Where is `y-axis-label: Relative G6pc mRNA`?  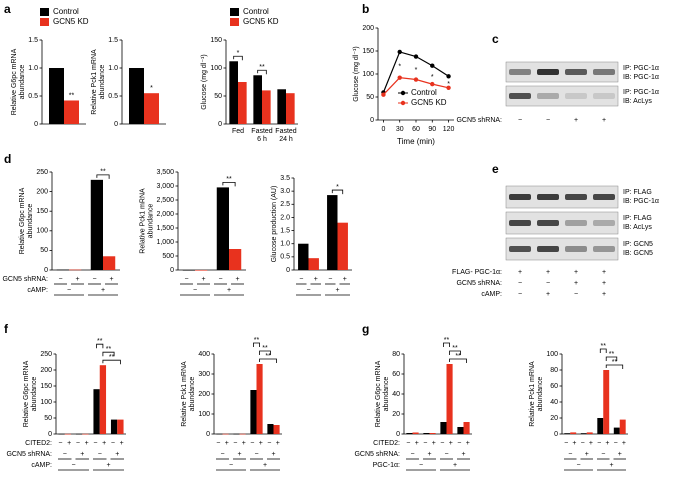 y-axis-label: Relative G6pc mRNA is located at coordinates (26, 393).